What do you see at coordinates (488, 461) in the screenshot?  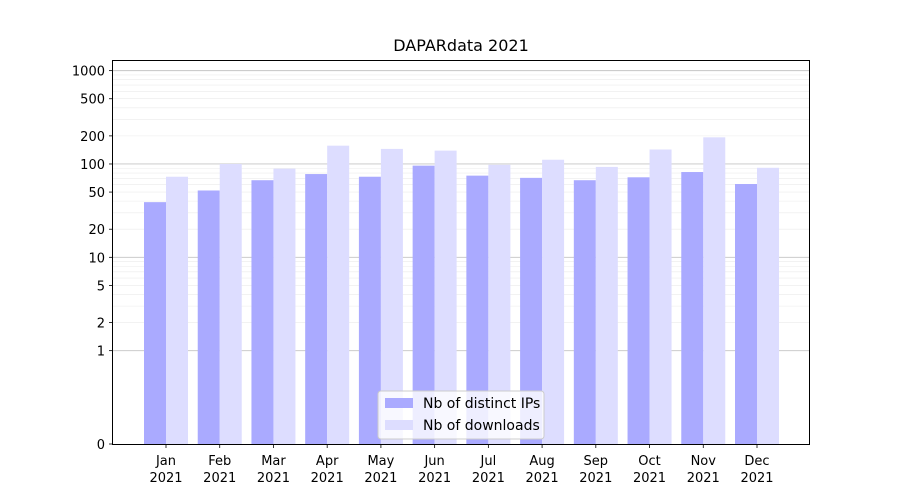 I see `x-tick-label-month: Jul` at bounding box center [488, 461].